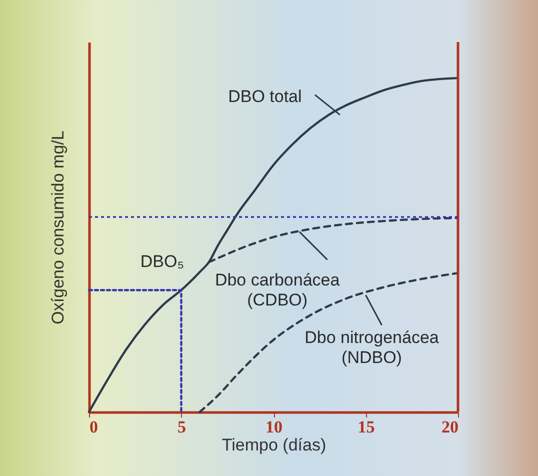 This screenshot has height=476, width=538. Describe the element at coordinates (274, 445) in the screenshot. I see `x-axis-title: Tiempo (días)` at that location.